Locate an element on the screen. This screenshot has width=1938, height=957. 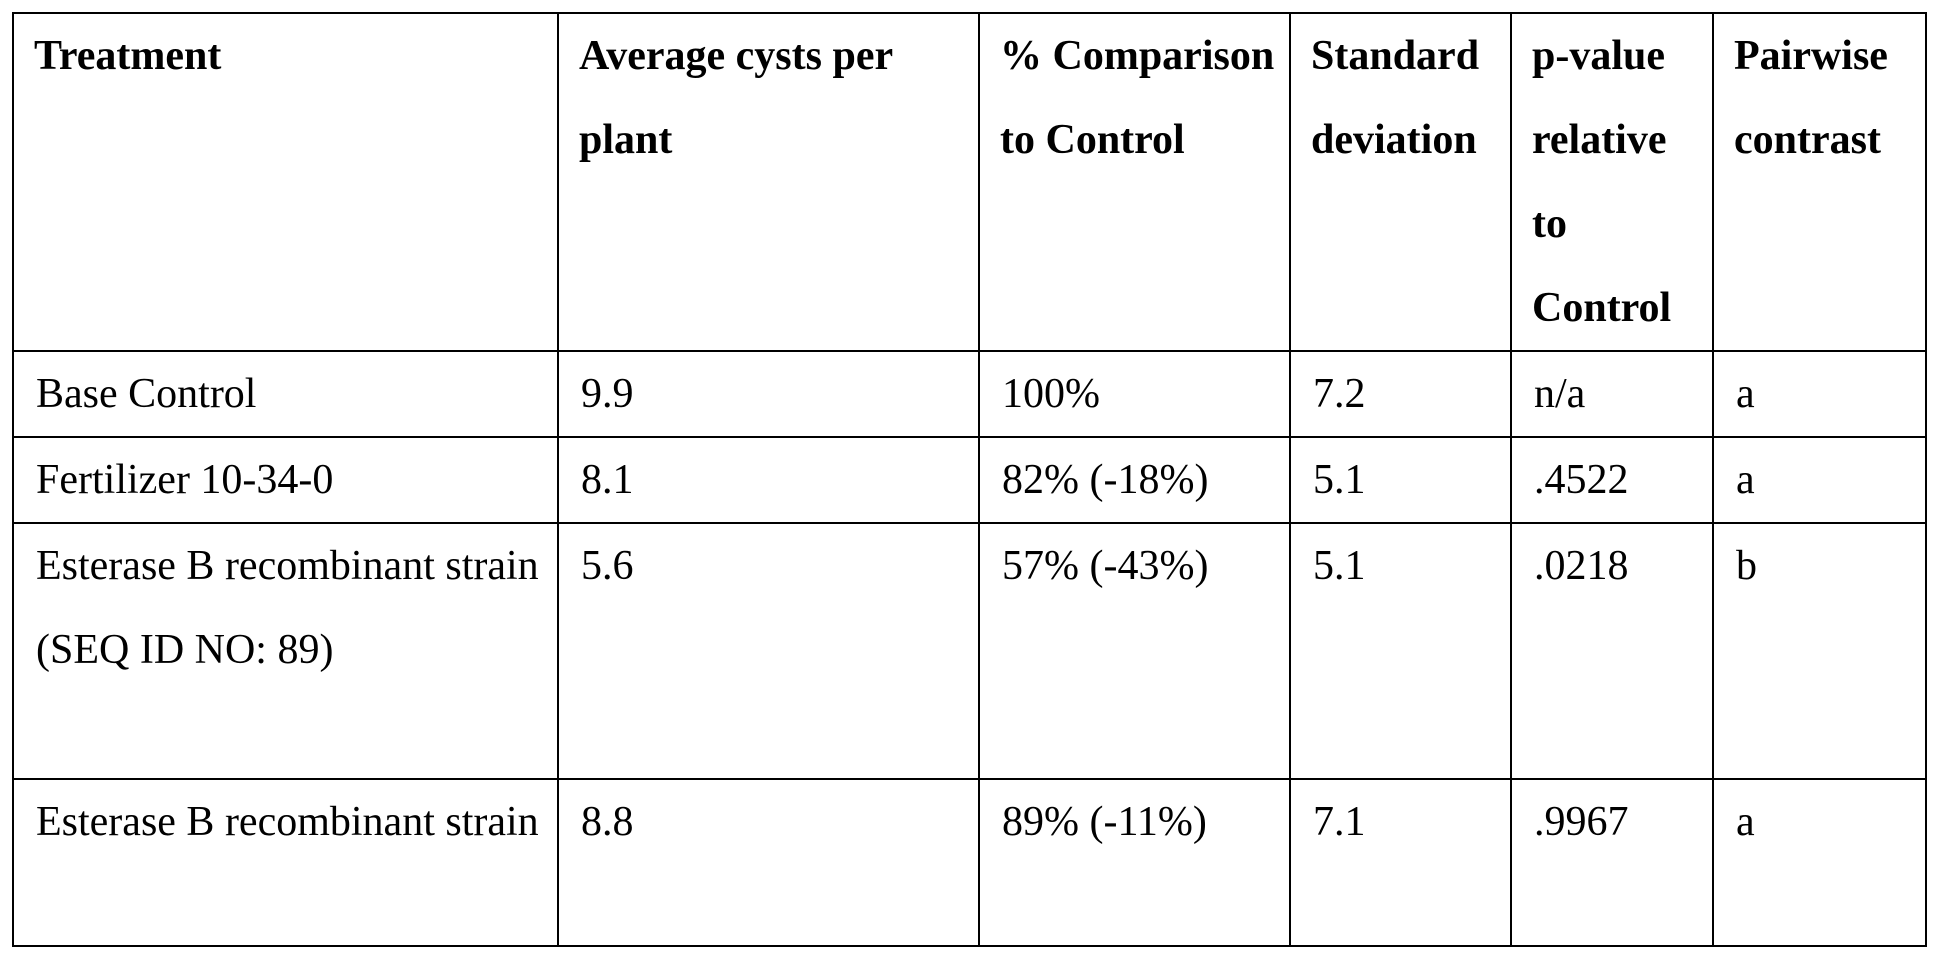
table-row: Fertilizer 10-34-08.182% (-18%)5.1.4522a is located at coordinates (969, 480).